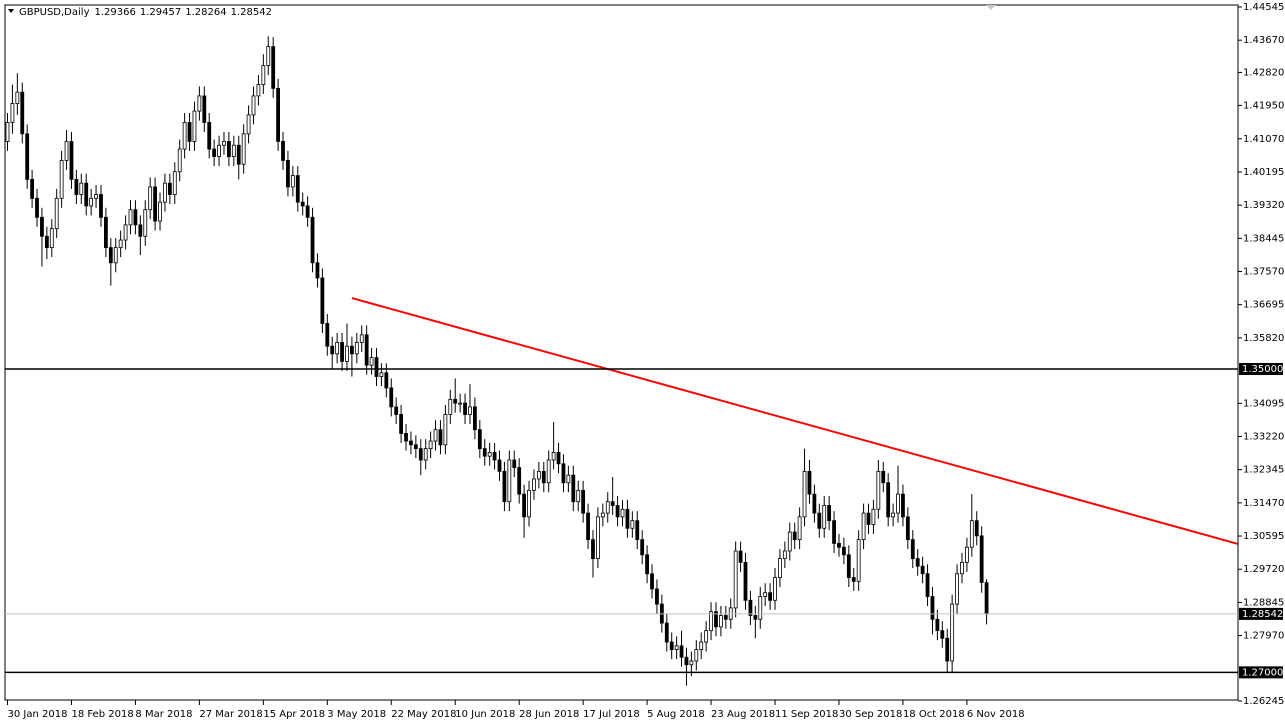 The image size is (1285, 727). I want to click on y-tick-label: 1.44545, so click(1263, 7).